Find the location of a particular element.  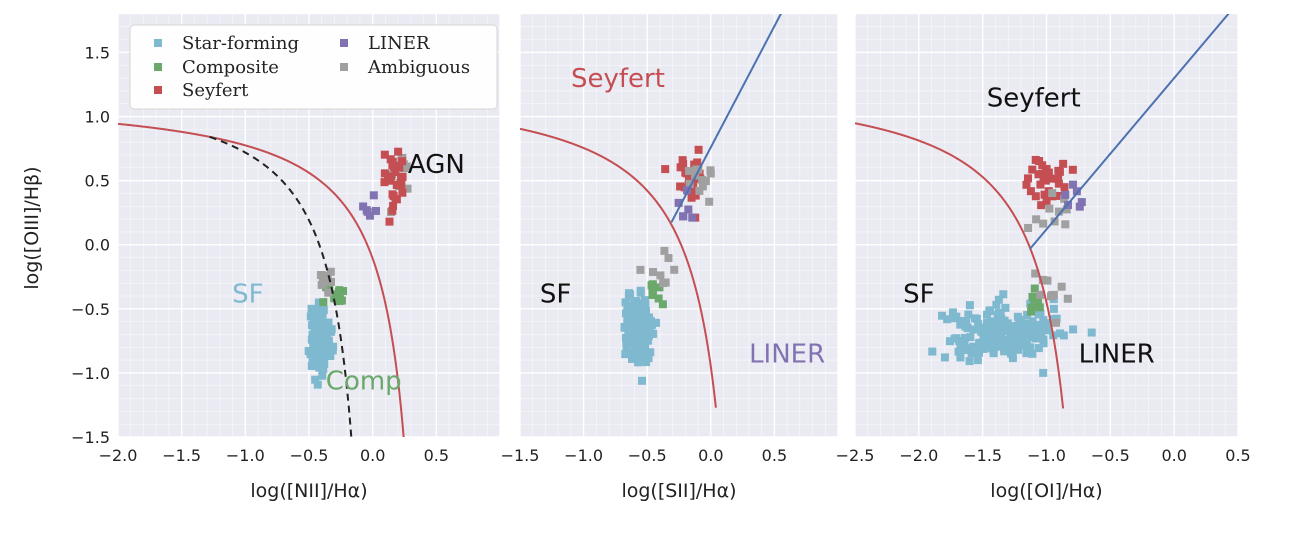

x-tick-label: −1.5 is located at coordinates (982, 455).